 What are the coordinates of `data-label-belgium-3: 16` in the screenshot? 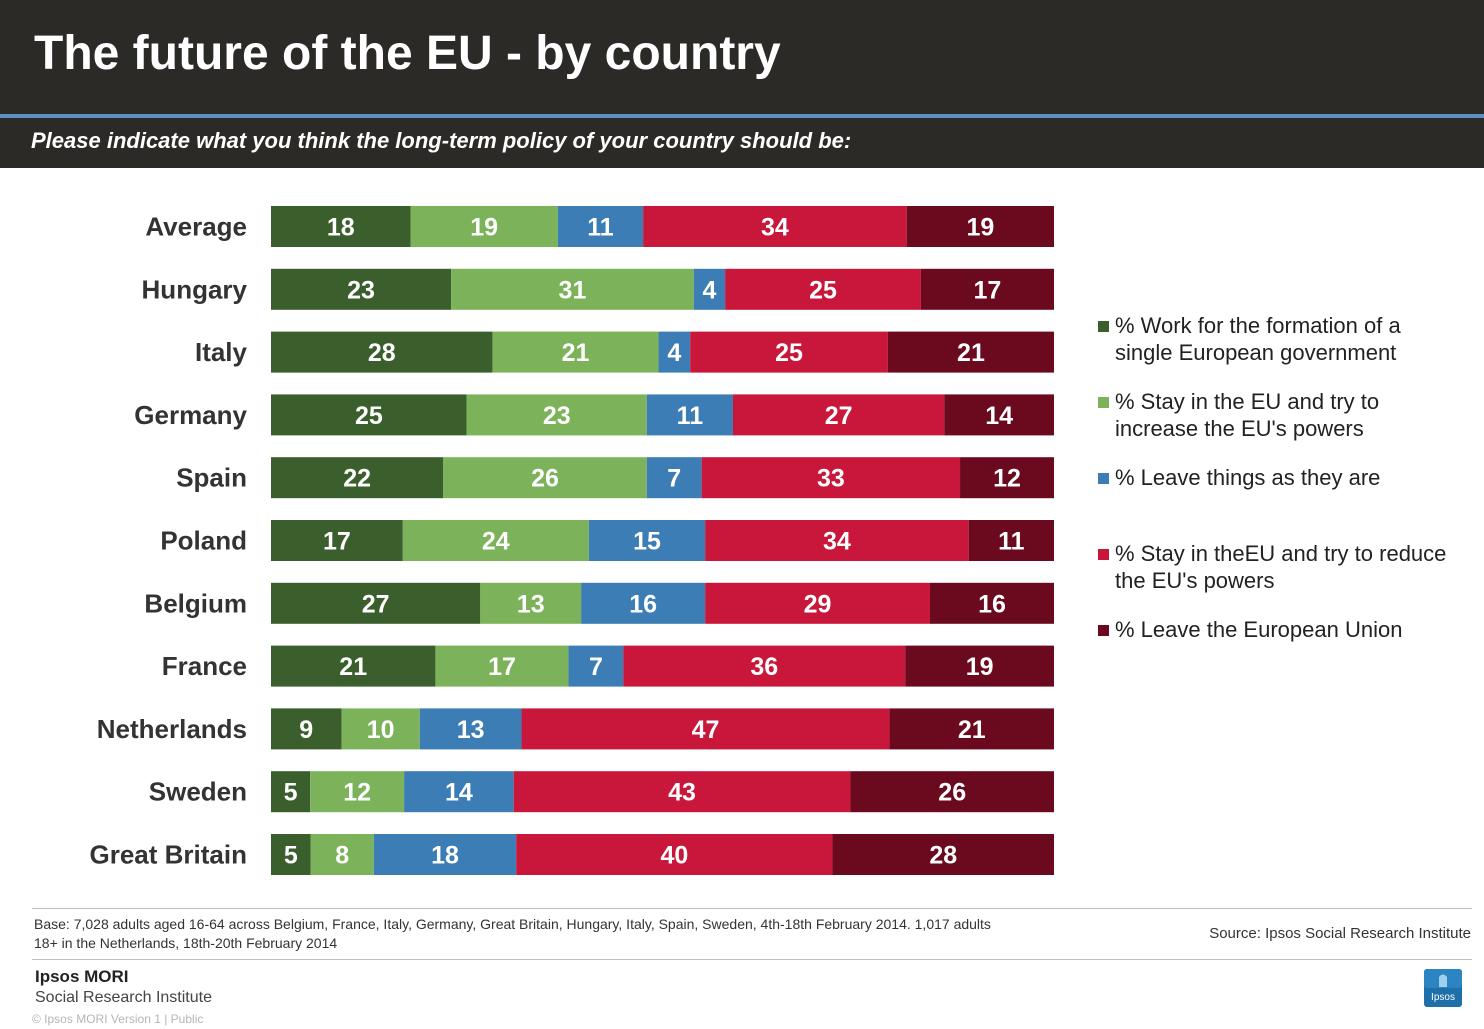 It's located at (643, 604).